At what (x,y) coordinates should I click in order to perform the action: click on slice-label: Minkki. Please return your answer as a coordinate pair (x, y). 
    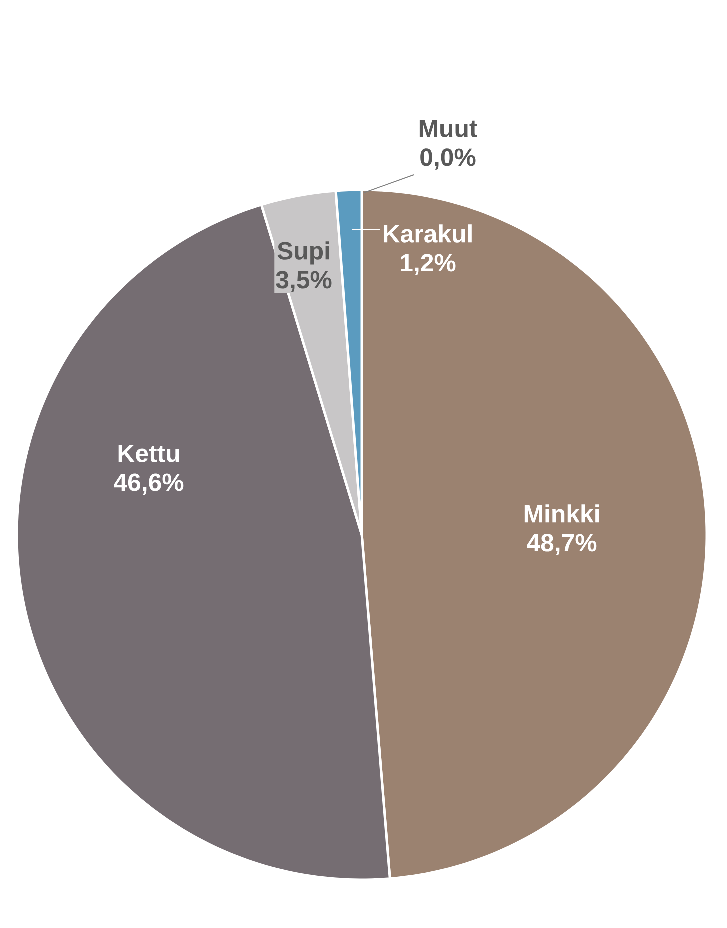
    Looking at the image, I should click on (561, 513).